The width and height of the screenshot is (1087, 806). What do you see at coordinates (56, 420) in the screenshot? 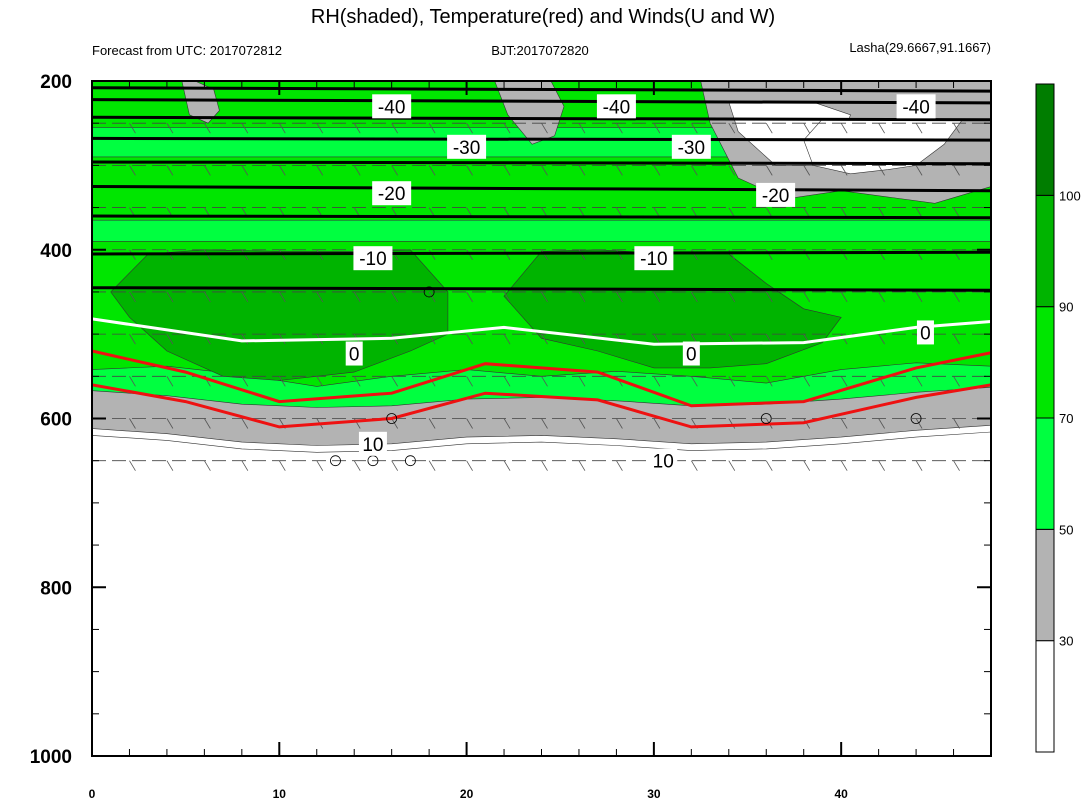
I see `y-tick-label: 600` at bounding box center [56, 420].